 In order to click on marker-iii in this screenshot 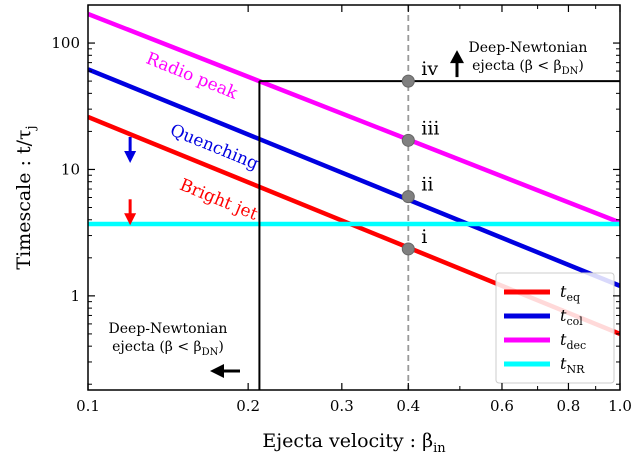, I will do `click(408, 140)`.